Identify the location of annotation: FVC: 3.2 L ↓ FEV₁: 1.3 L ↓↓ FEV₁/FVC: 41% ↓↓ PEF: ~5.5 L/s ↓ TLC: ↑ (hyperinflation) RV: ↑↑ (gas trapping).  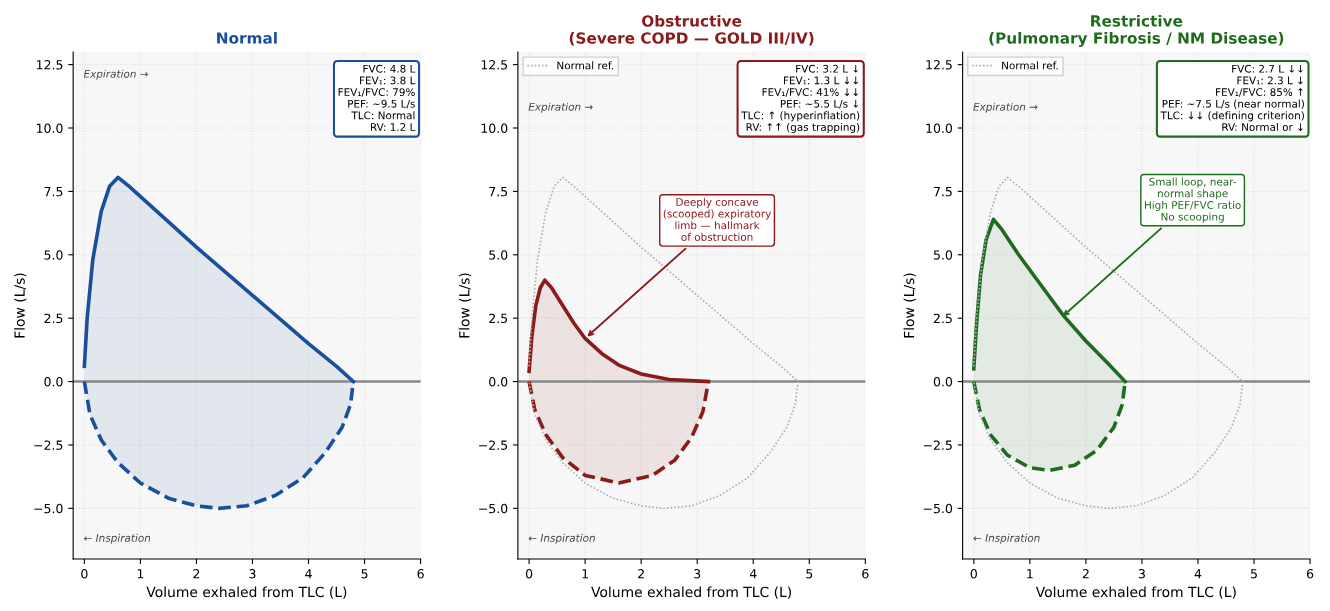
(800, 99).